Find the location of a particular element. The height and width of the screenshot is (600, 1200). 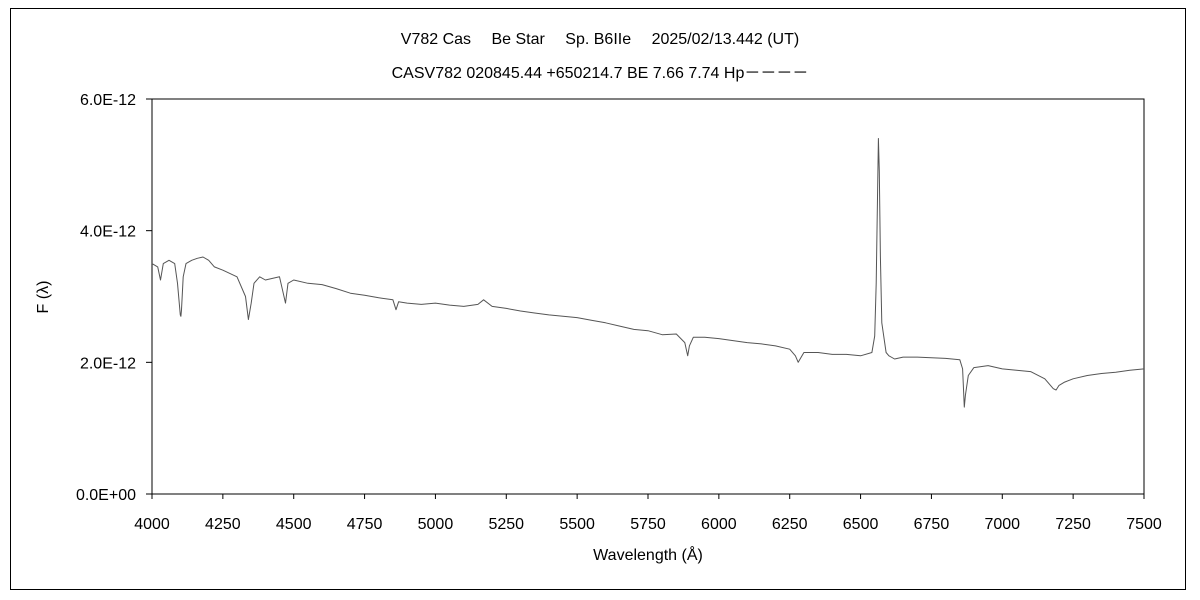

x-tick-label: 5250 is located at coordinates (506, 524).